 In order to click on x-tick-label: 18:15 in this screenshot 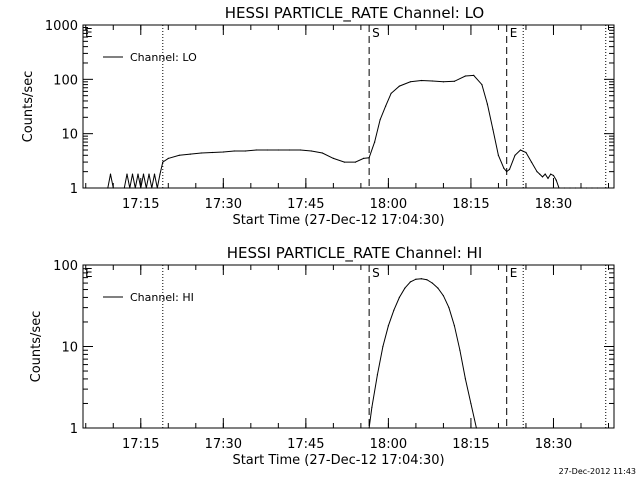, I will do `click(470, 444)`.